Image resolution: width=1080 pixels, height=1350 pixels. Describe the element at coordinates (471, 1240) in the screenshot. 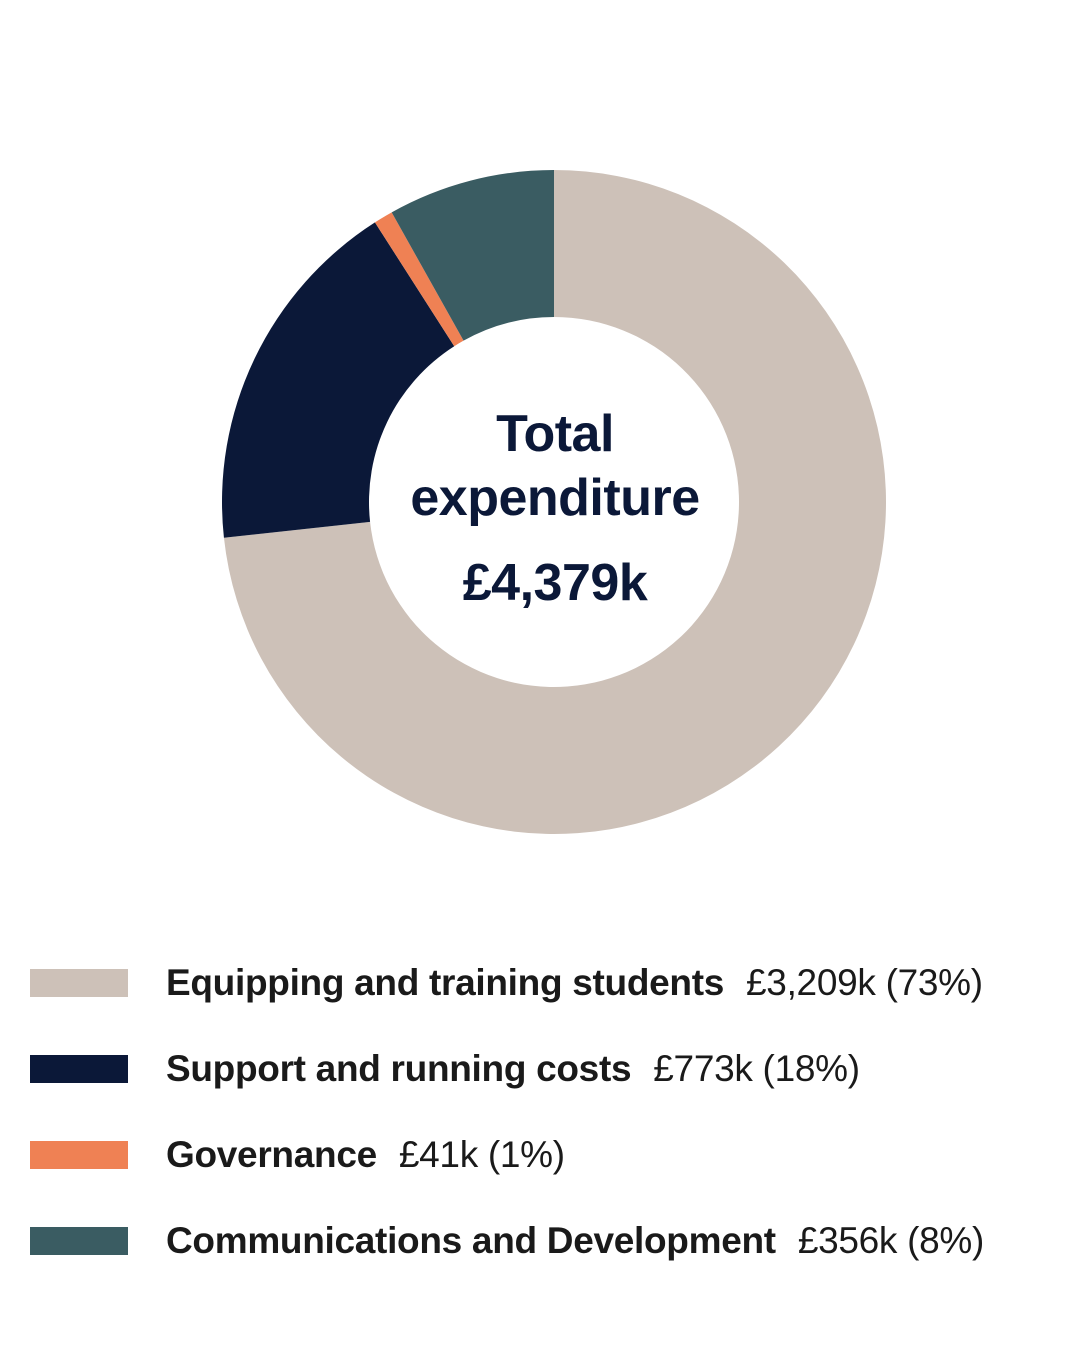

I see `legend-label: Communications and Development` at that location.